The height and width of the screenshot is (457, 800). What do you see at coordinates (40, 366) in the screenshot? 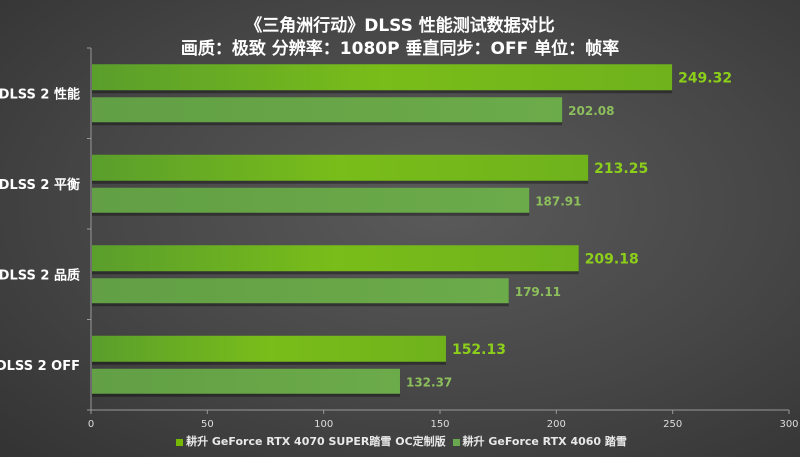
I see `category-label: DLSS 2 OFF` at bounding box center [40, 366].